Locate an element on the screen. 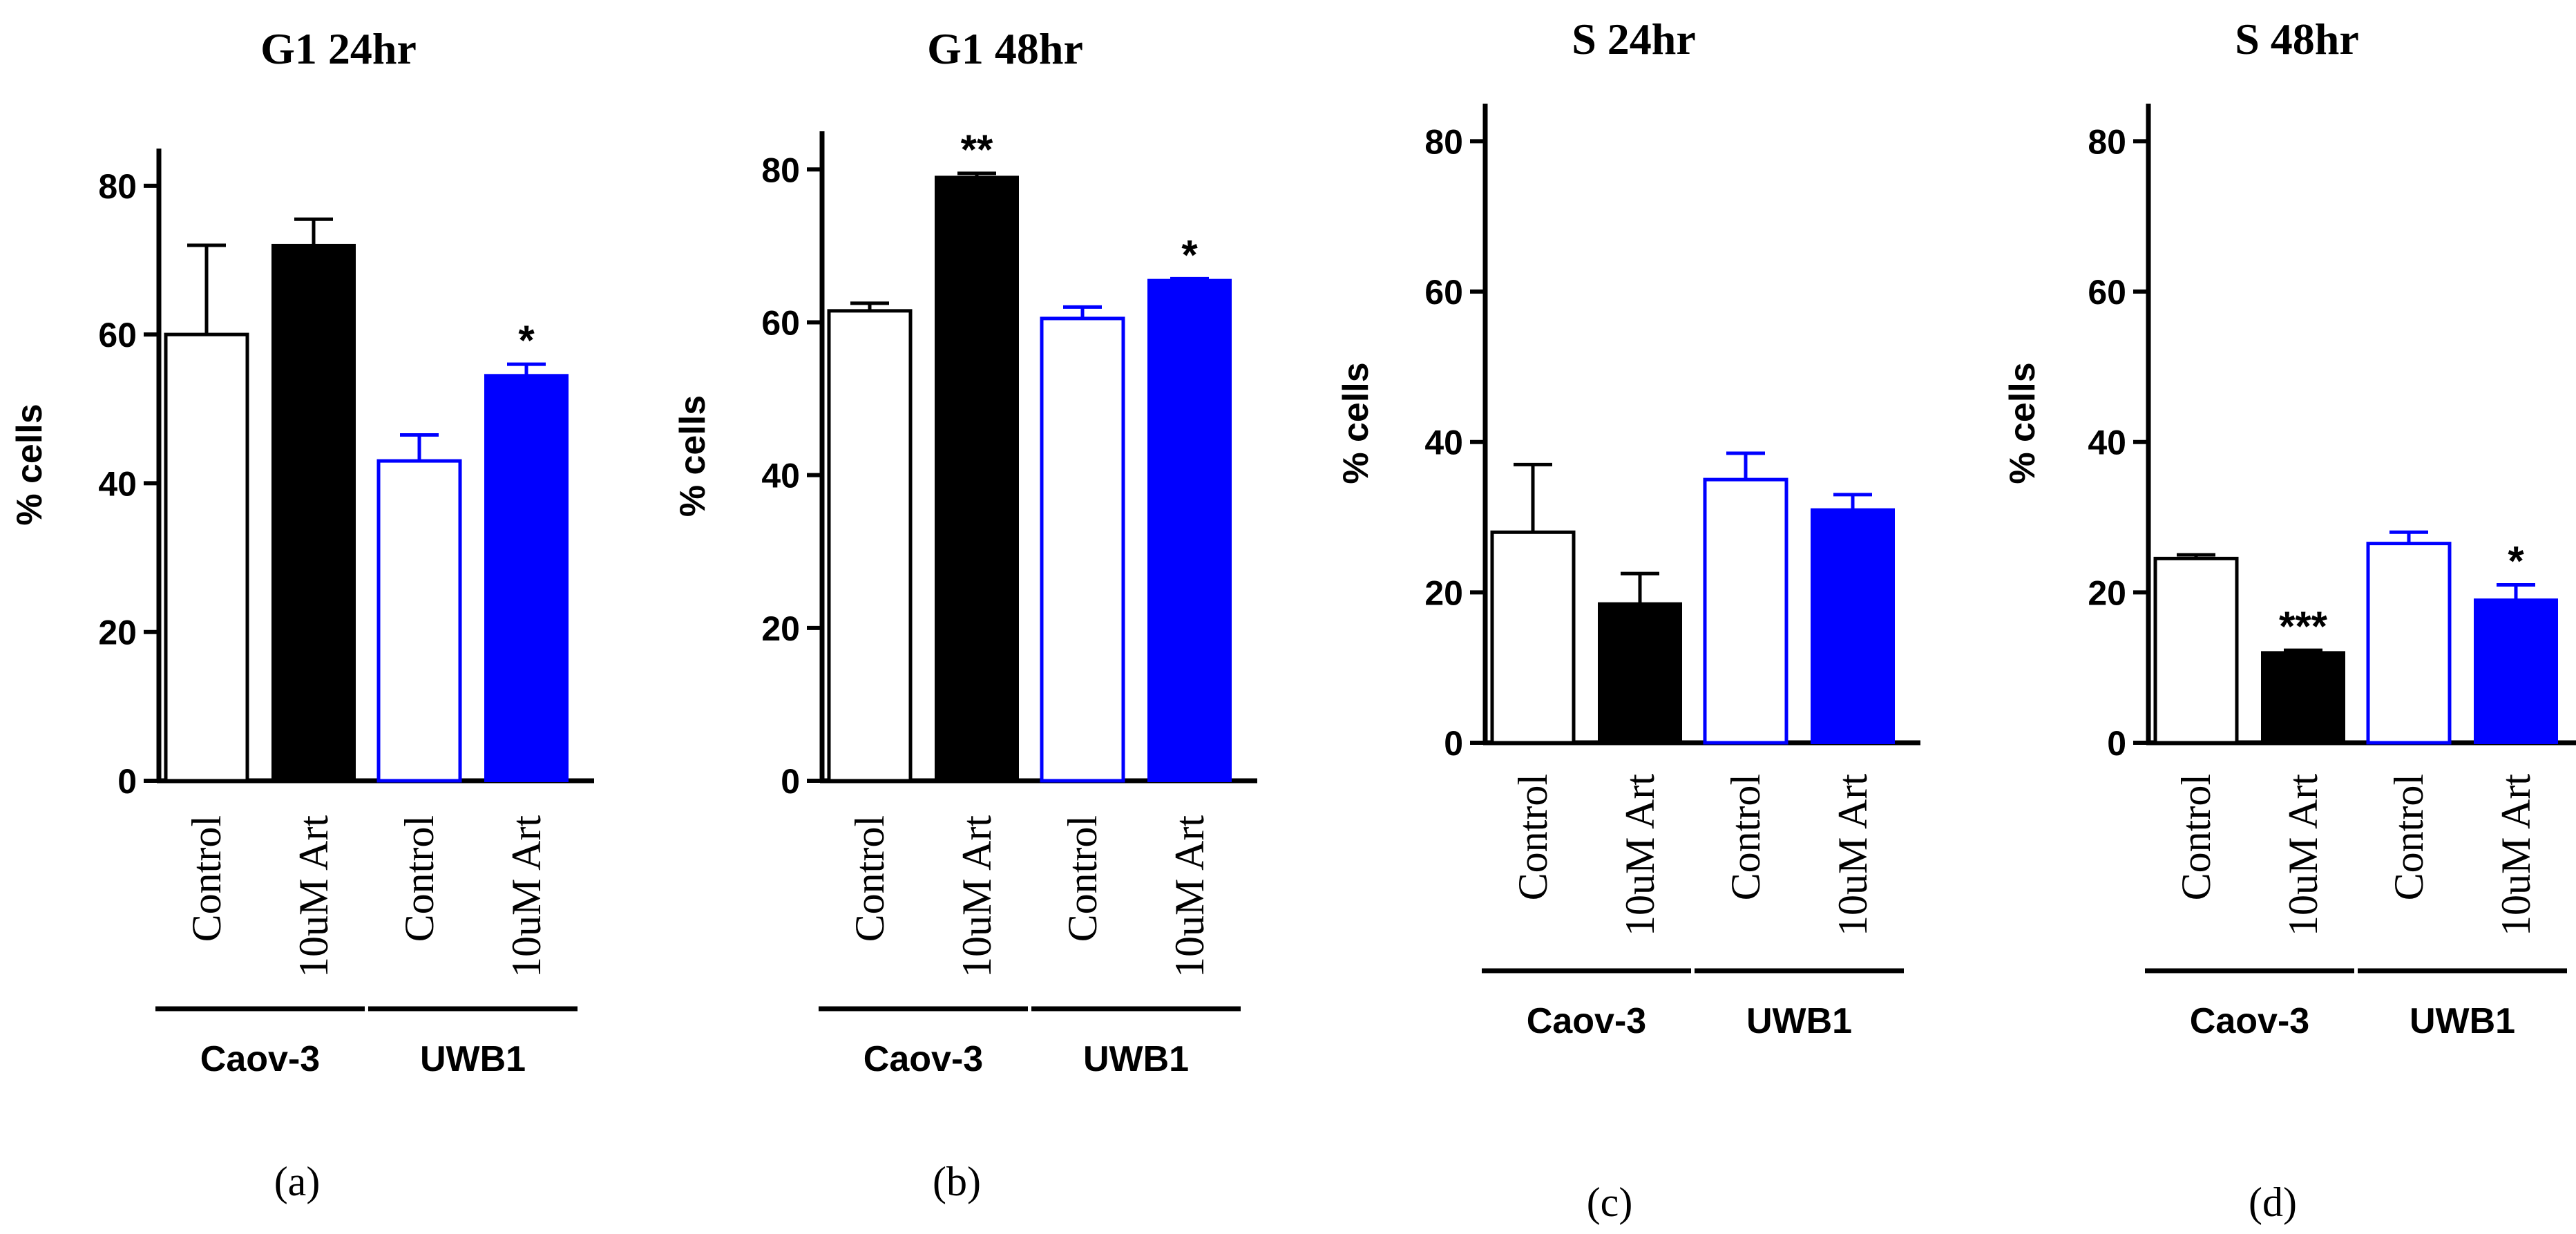  chart-title: S 24hr is located at coordinates (1634, 39).